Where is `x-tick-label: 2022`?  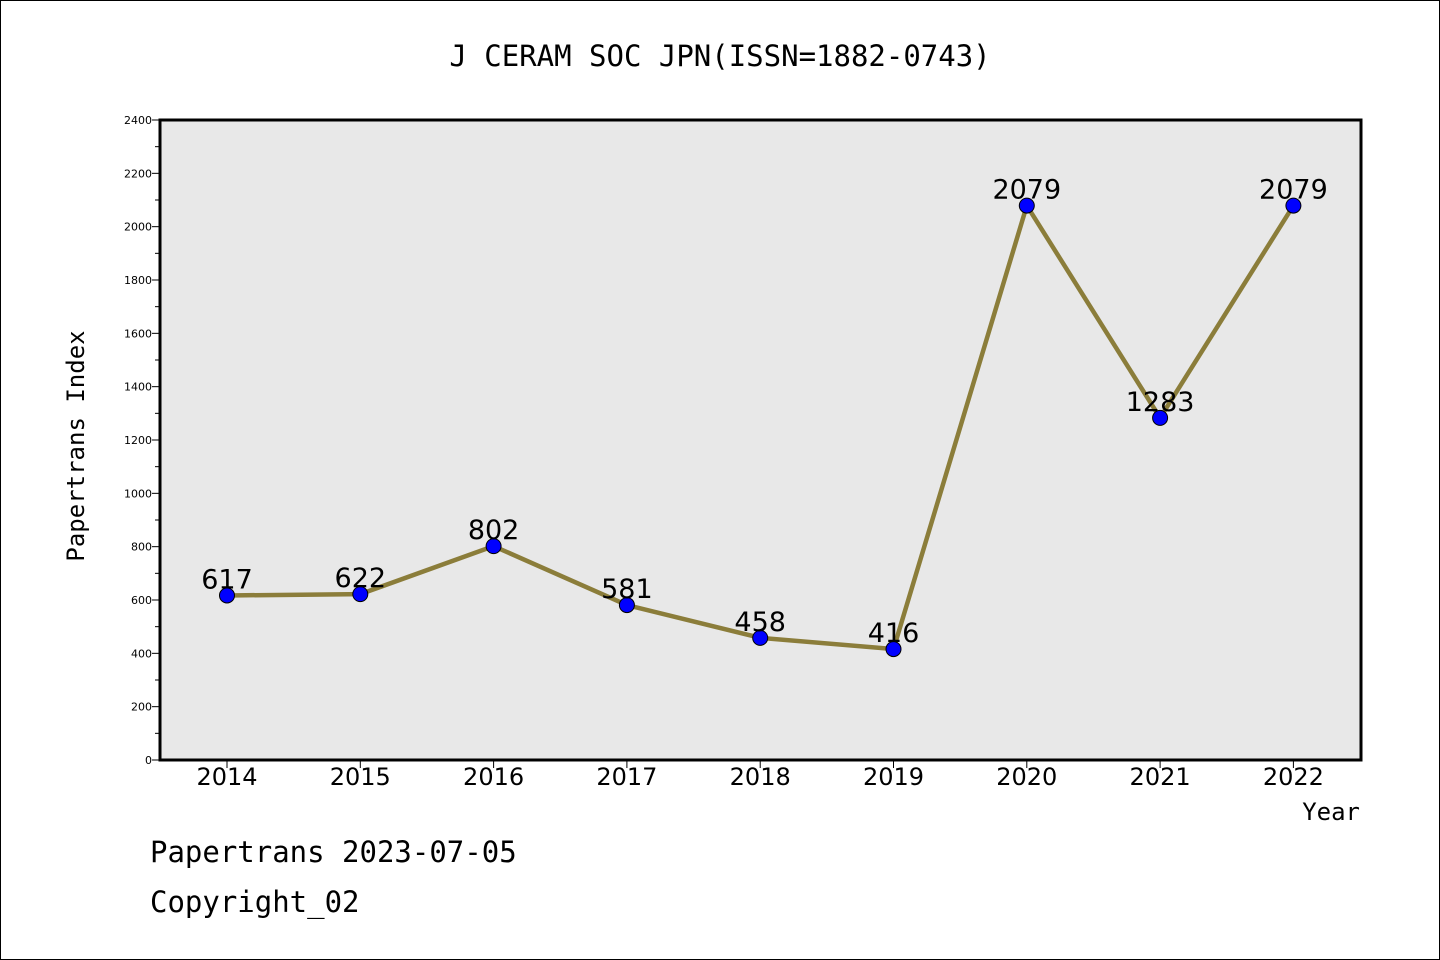 x-tick-label: 2022 is located at coordinates (1293, 777).